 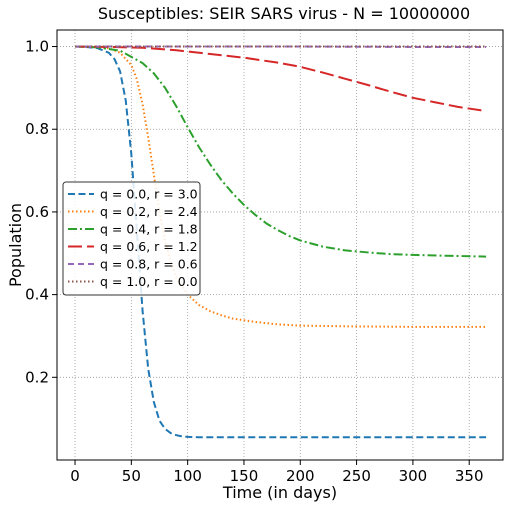 What do you see at coordinates (37, 377) in the screenshot?
I see `y-tick-label: 0.2` at bounding box center [37, 377].